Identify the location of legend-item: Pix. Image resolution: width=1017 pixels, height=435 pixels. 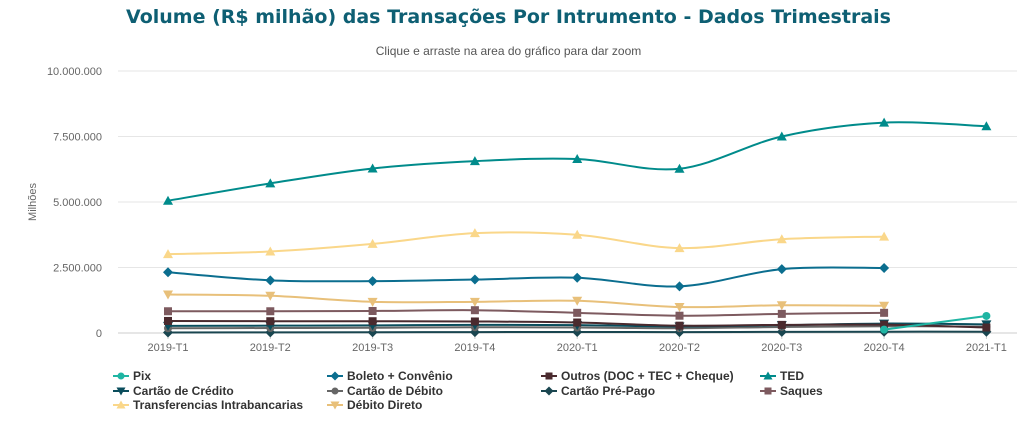
(132, 376).